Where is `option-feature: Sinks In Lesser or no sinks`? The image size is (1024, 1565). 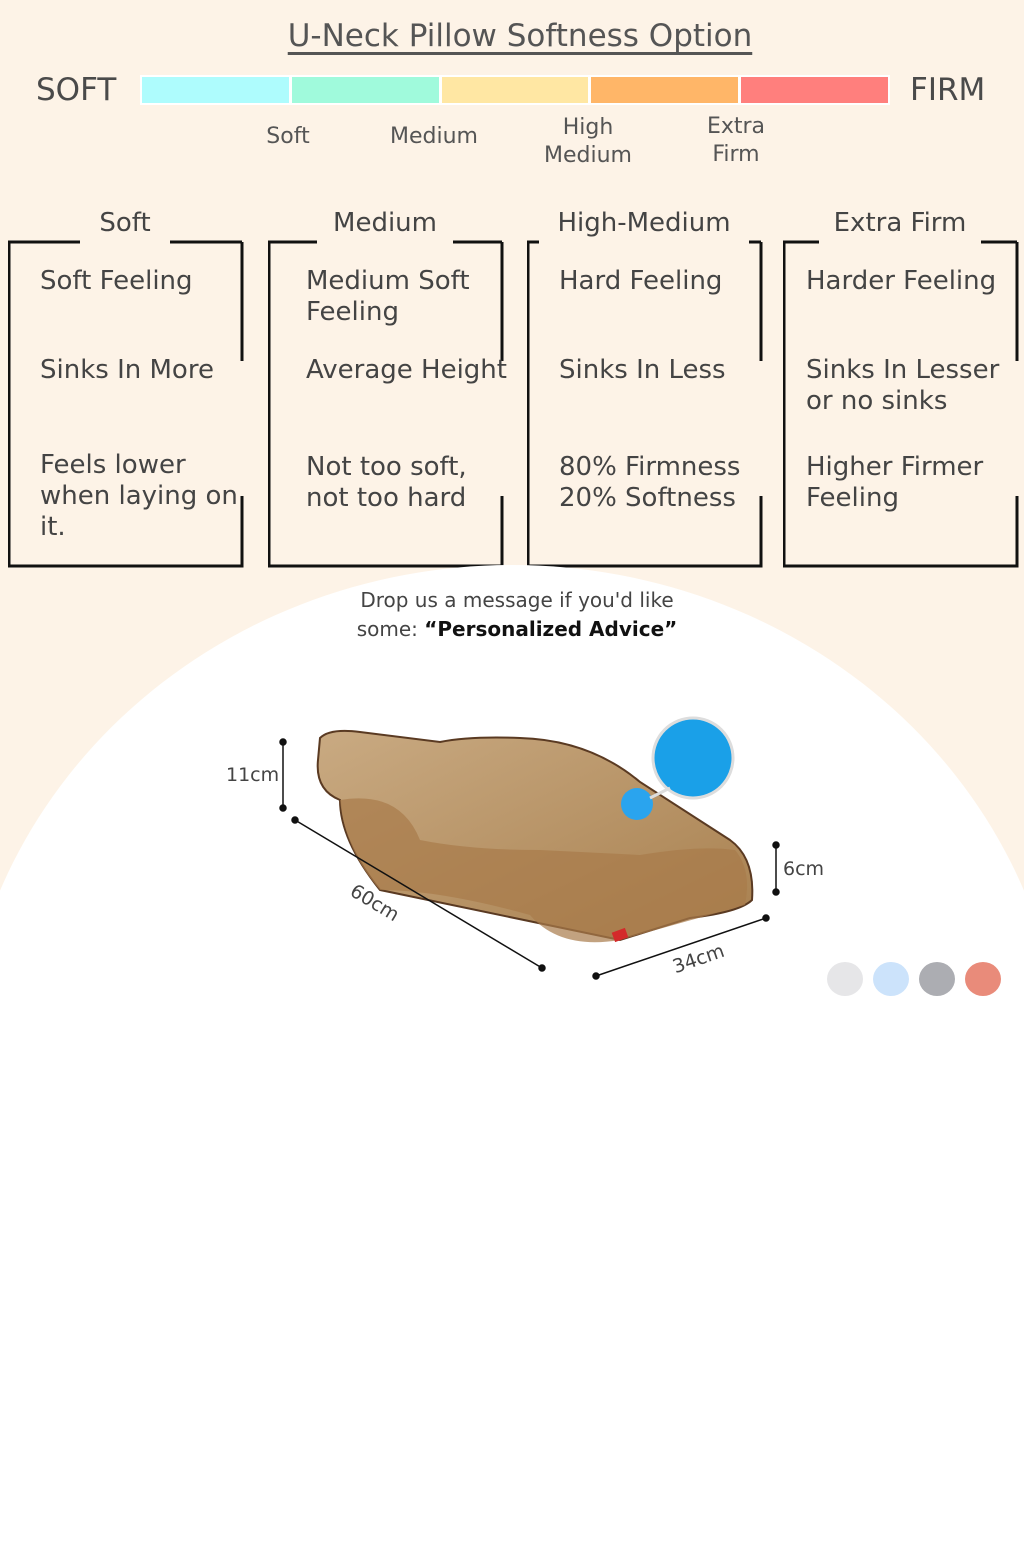 option-feature: Sinks In Lesser or no sinks is located at coordinates (903, 385).